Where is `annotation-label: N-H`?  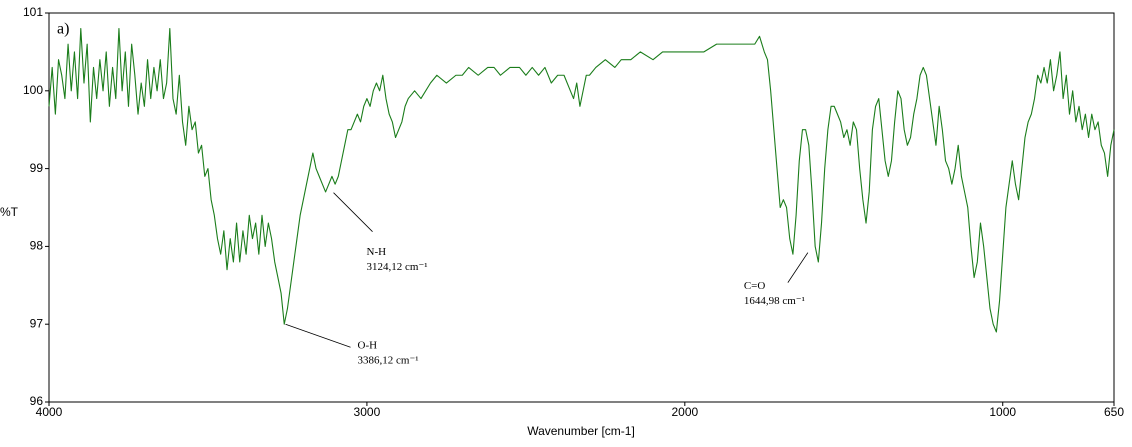
annotation-label: N-H is located at coordinates (377, 252).